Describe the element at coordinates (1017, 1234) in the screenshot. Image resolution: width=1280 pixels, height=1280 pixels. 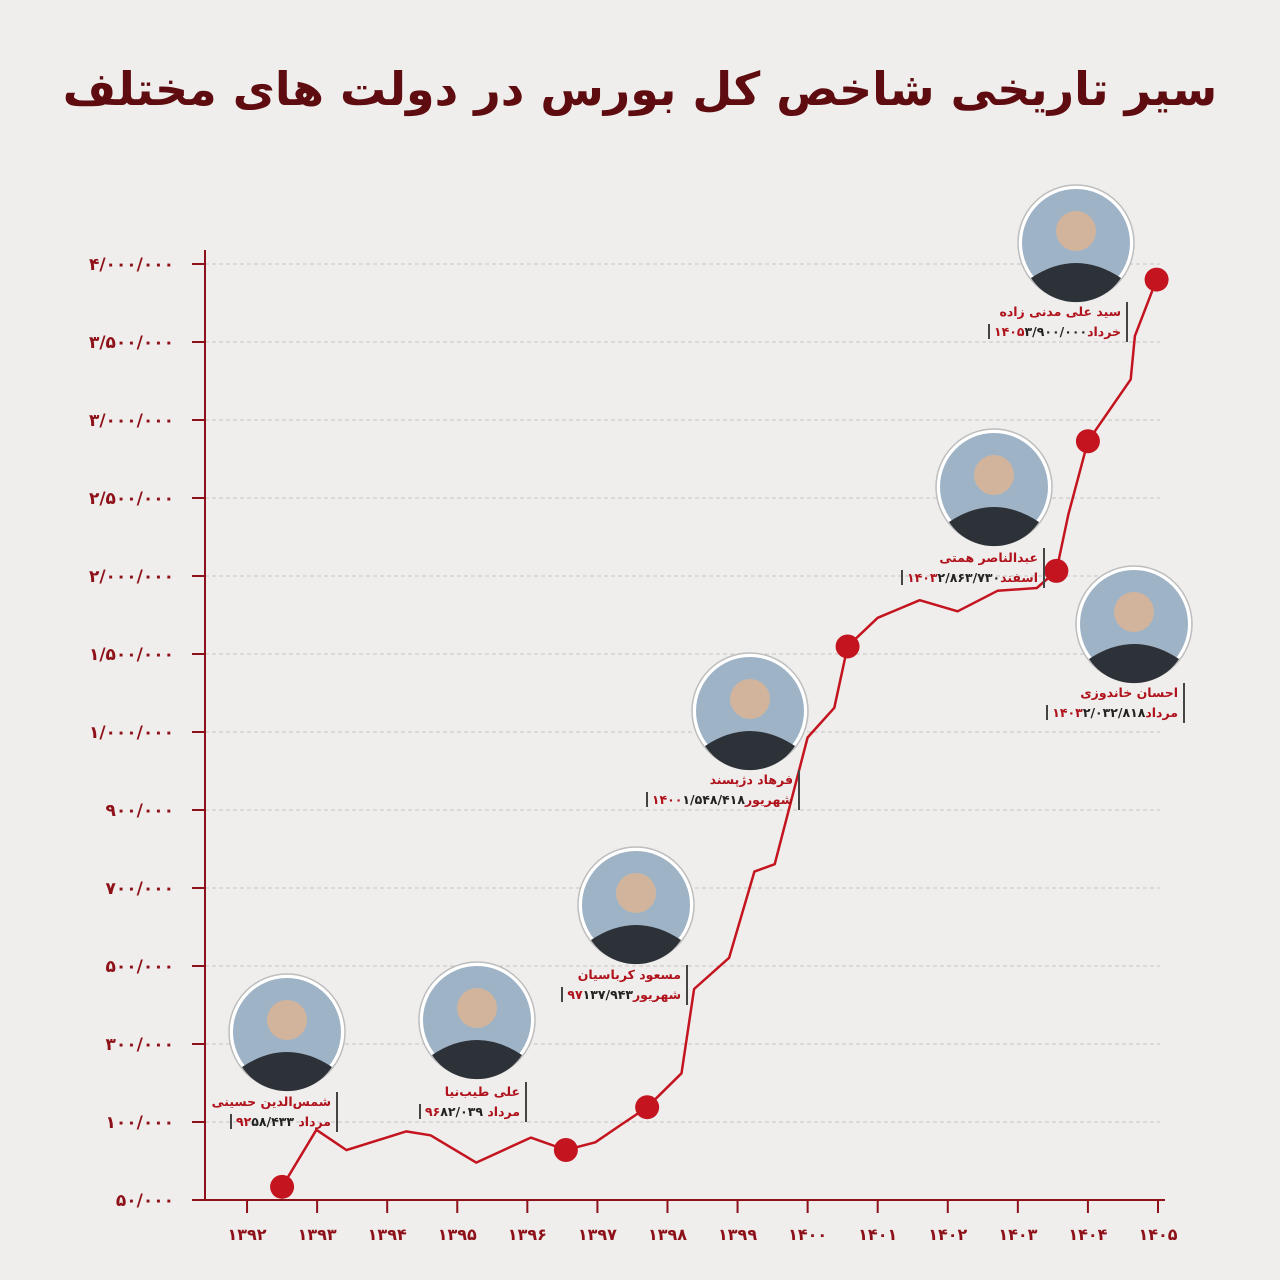
I see `x-tick-label: ۱۴۰۳` at that location.